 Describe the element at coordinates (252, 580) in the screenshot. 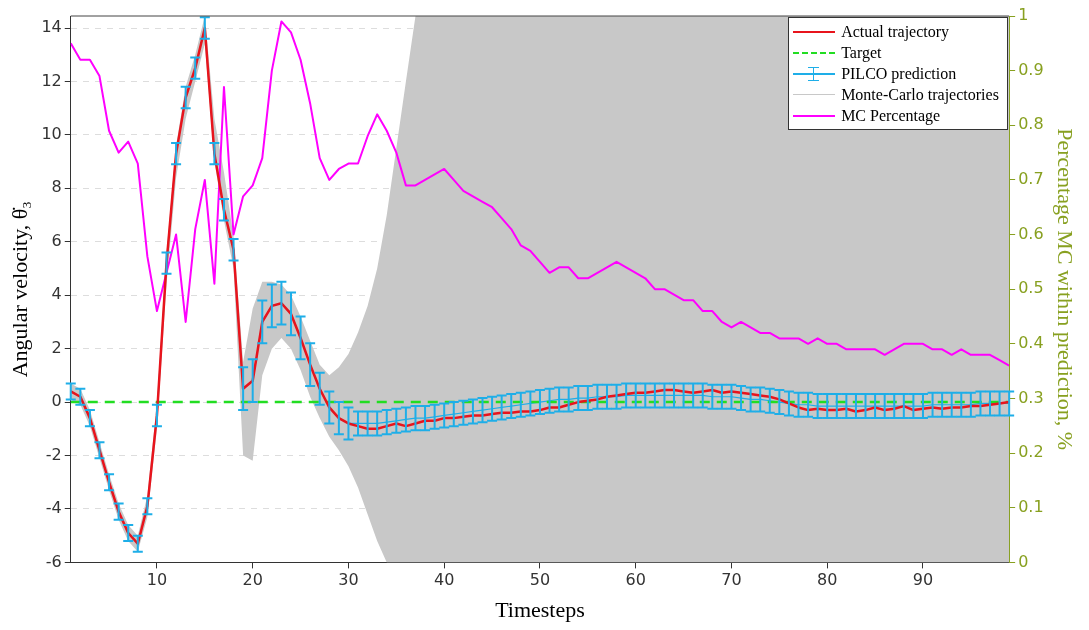

I see `x-tick-label: 20` at that location.